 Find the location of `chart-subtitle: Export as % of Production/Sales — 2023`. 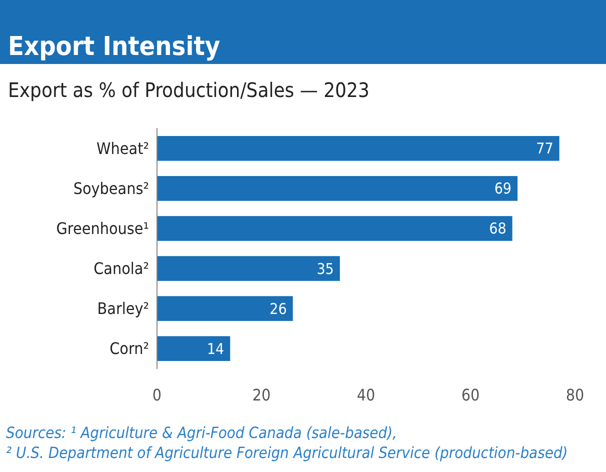

chart-subtitle: Export as % of Production/Sales — 2023 is located at coordinates (189, 90).